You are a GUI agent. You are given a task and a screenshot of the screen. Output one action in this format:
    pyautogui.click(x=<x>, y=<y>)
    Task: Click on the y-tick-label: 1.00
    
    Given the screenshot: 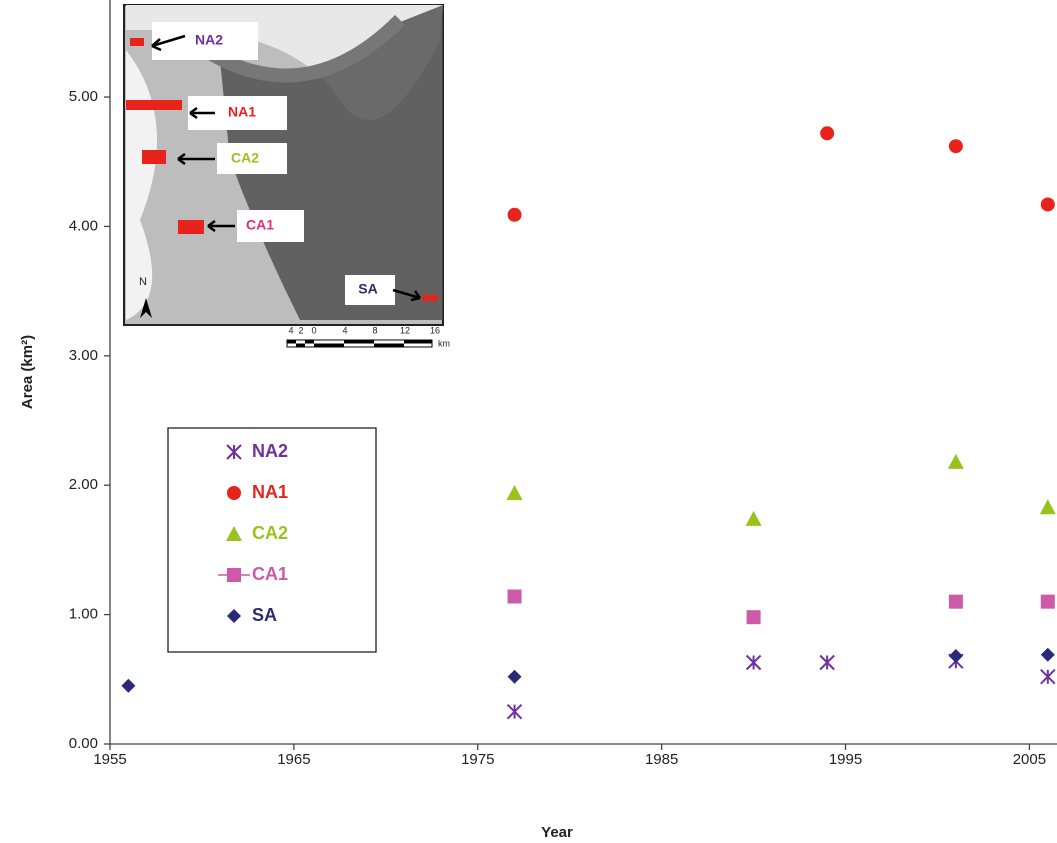 What is the action you would take?
    pyautogui.click(x=83, y=614)
    